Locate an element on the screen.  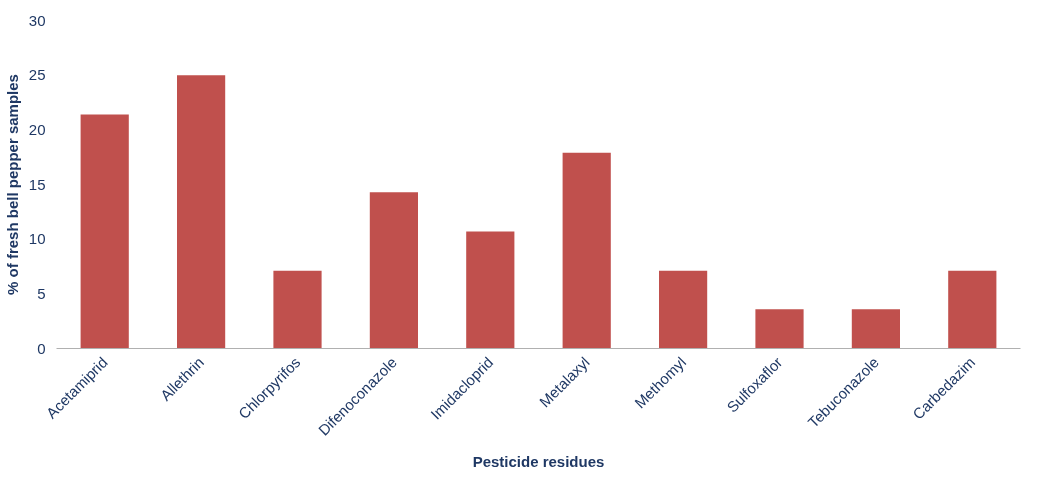
y-tick-label: 30 is located at coordinates (37, 20).